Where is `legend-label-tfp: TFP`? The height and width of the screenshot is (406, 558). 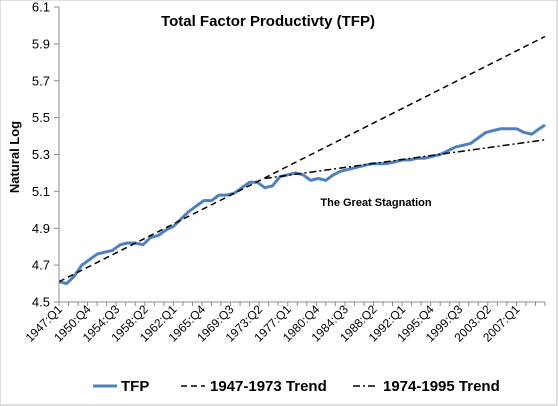 legend-label-tfp: TFP is located at coordinates (135, 386).